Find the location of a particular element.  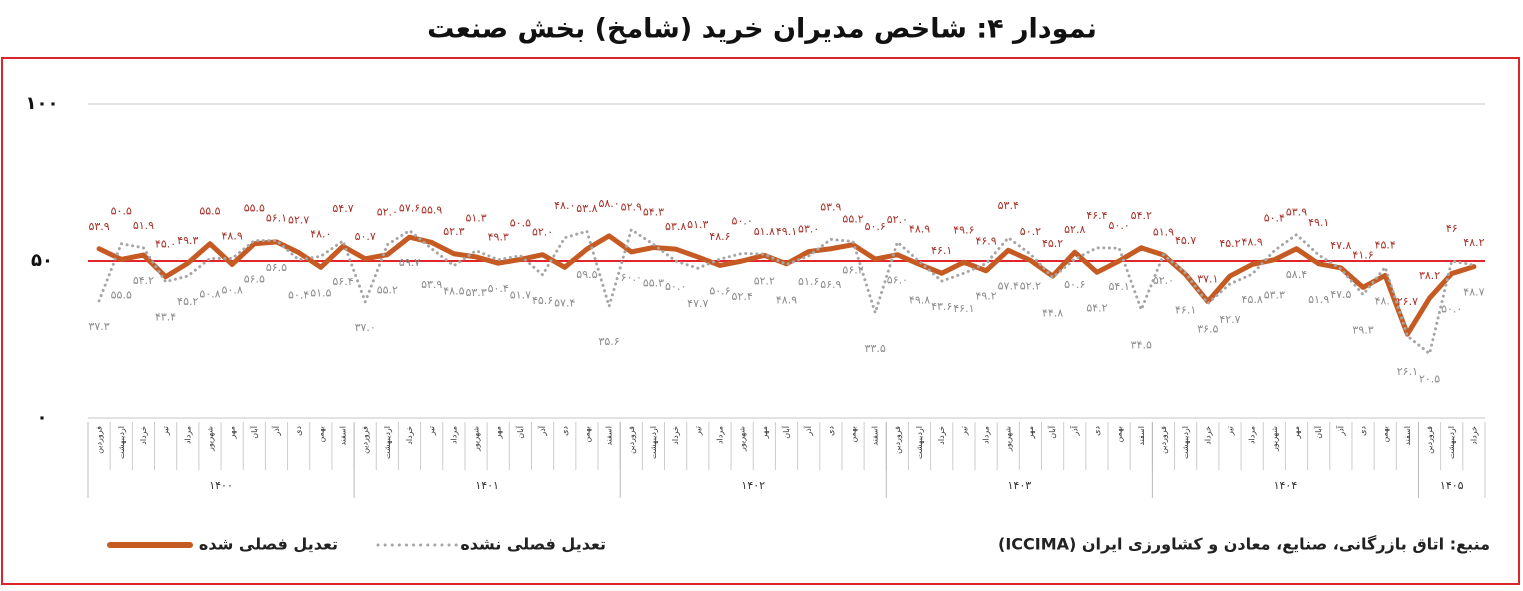

data-label: ۵۲.۸ is located at coordinates (1074, 229).